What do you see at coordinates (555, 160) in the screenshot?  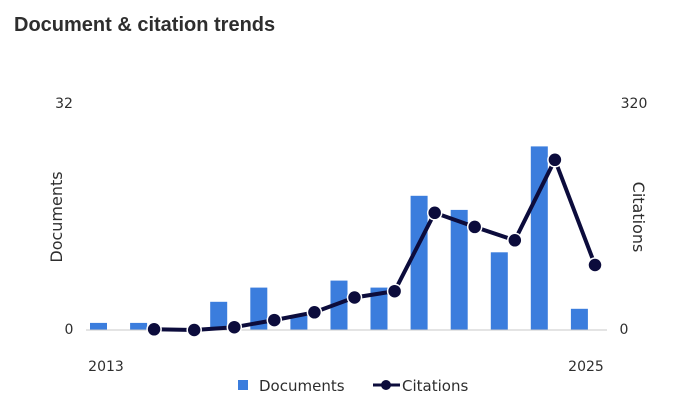 I see `citations-point-2024` at bounding box center [555, 160].